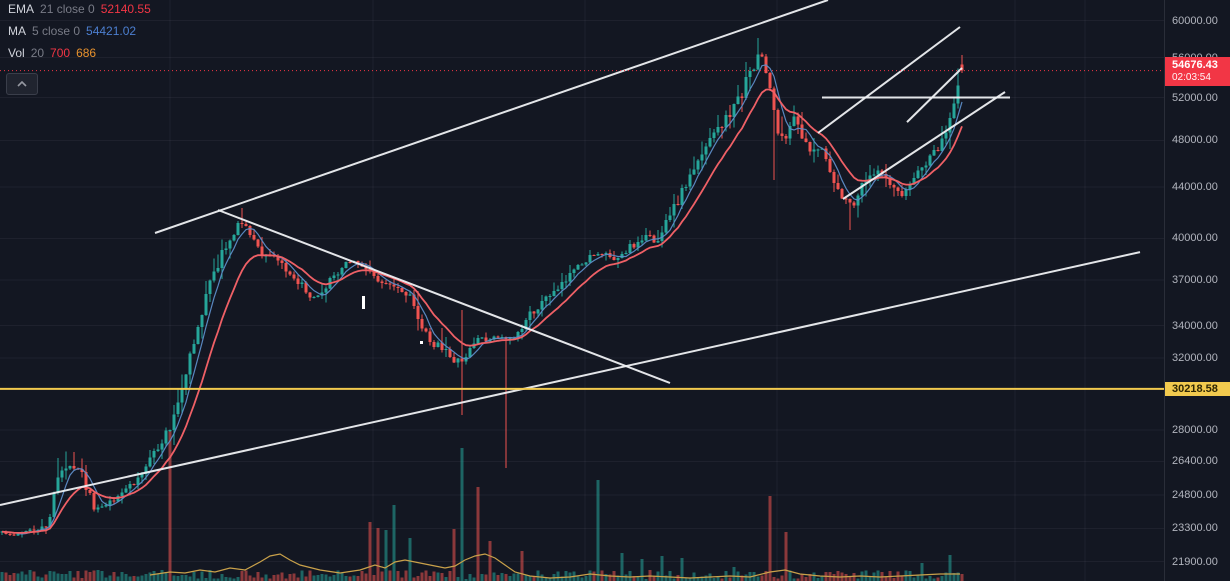 Image resolution: width=1230 pixels, height=581 pixels. I want to click on price-axis-label: 34000.00, so click(1195, 326).